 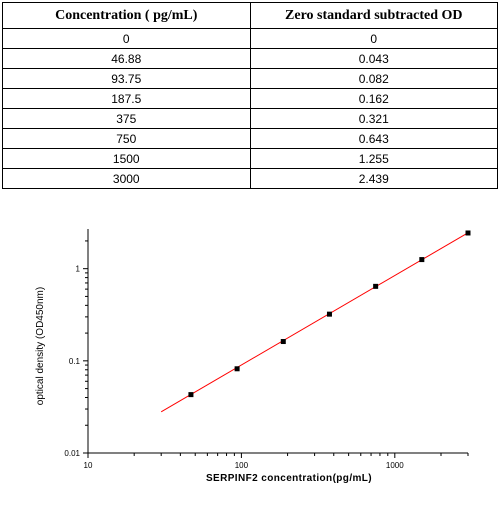 I want to click on cell-od: 0.643, so click(x=373, y=138).